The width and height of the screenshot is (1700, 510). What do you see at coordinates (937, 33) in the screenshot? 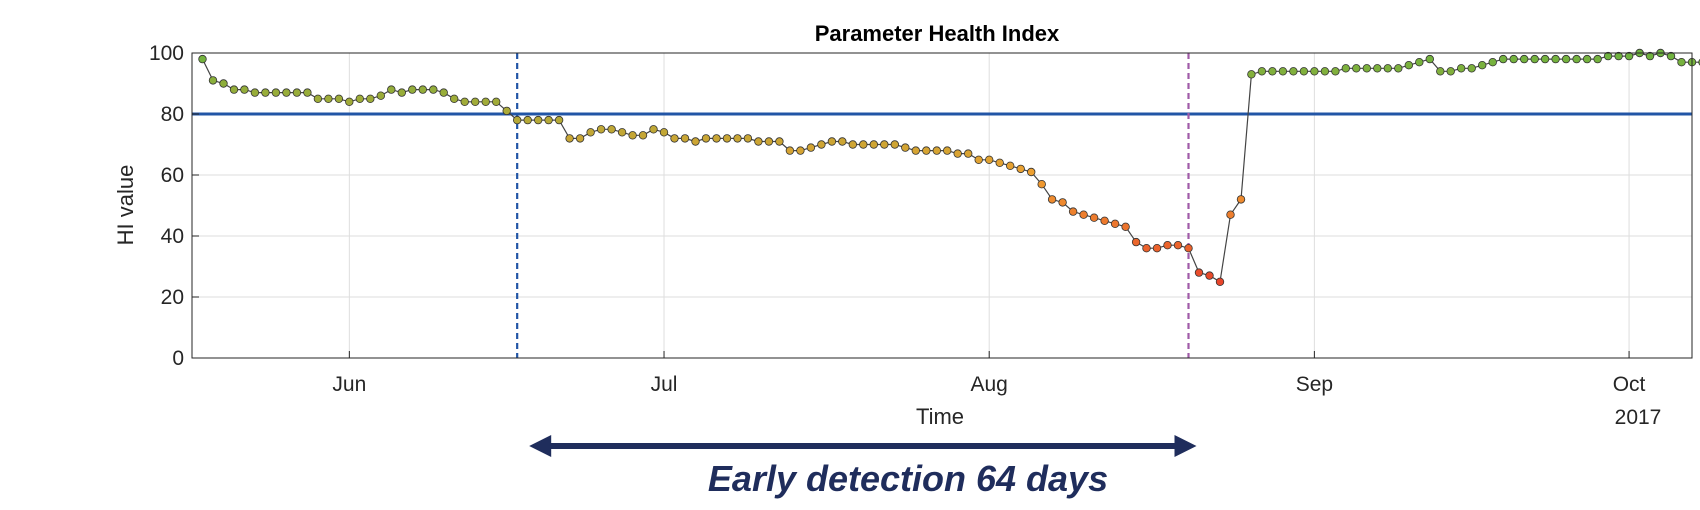
I see `chart-title: Parameter Health Index` at bounding box center [937, 33].